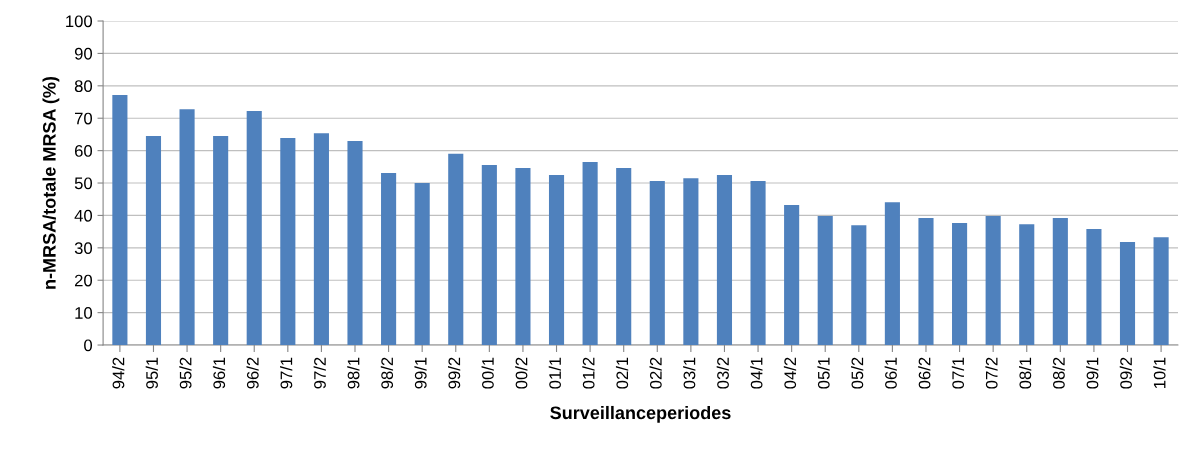  What do you see at coordinates (640, 414) in the screenshot?
I see `x-axis-title: Surveillanceperiodes` at bounding box center [640, 414].